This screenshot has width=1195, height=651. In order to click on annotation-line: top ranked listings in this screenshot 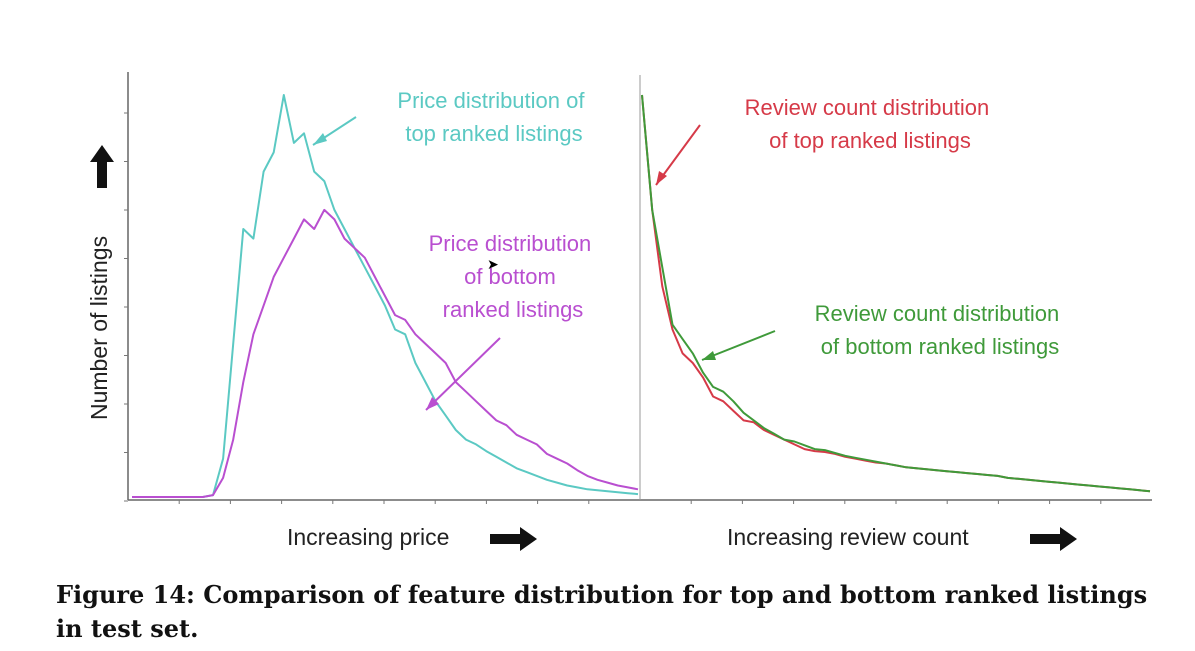, I will do `click(493, 133)`.